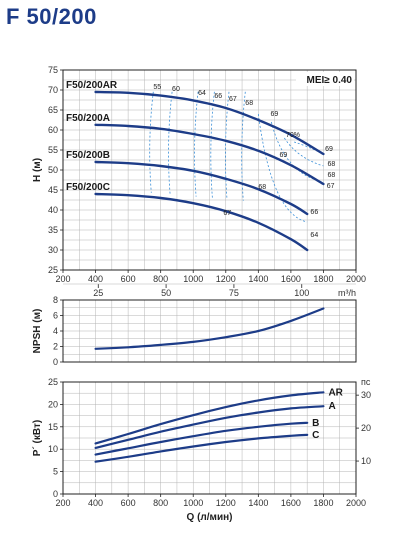 The height and width of the screenshot is (534, 400). What do you see at coordinates (88, 118) in the screenshot?
I see `head-series-label: F50/200A` at bounding box center [88, 118].